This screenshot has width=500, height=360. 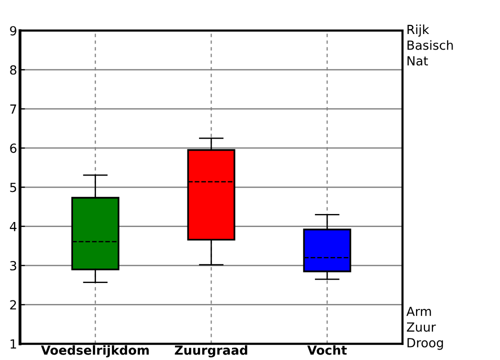 What do you see at coordinates (421, 327) in the screenshot?
I see `text: Zuur` at bounding box center [421, 327].